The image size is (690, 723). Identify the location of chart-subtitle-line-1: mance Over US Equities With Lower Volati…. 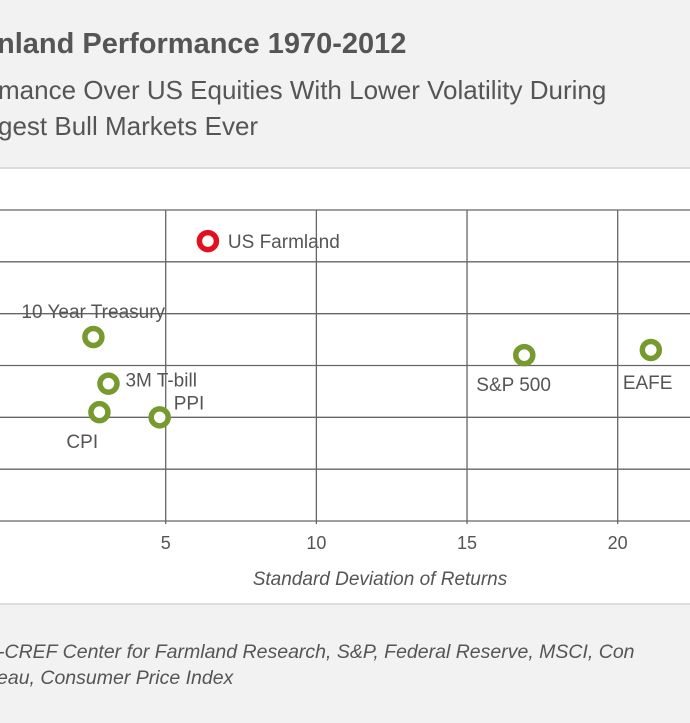
(303, 90).